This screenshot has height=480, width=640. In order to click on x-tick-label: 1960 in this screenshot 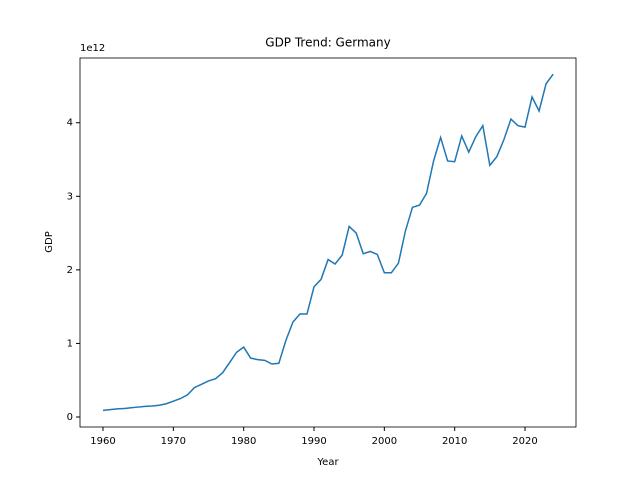, I will do `click(102, 441)`.